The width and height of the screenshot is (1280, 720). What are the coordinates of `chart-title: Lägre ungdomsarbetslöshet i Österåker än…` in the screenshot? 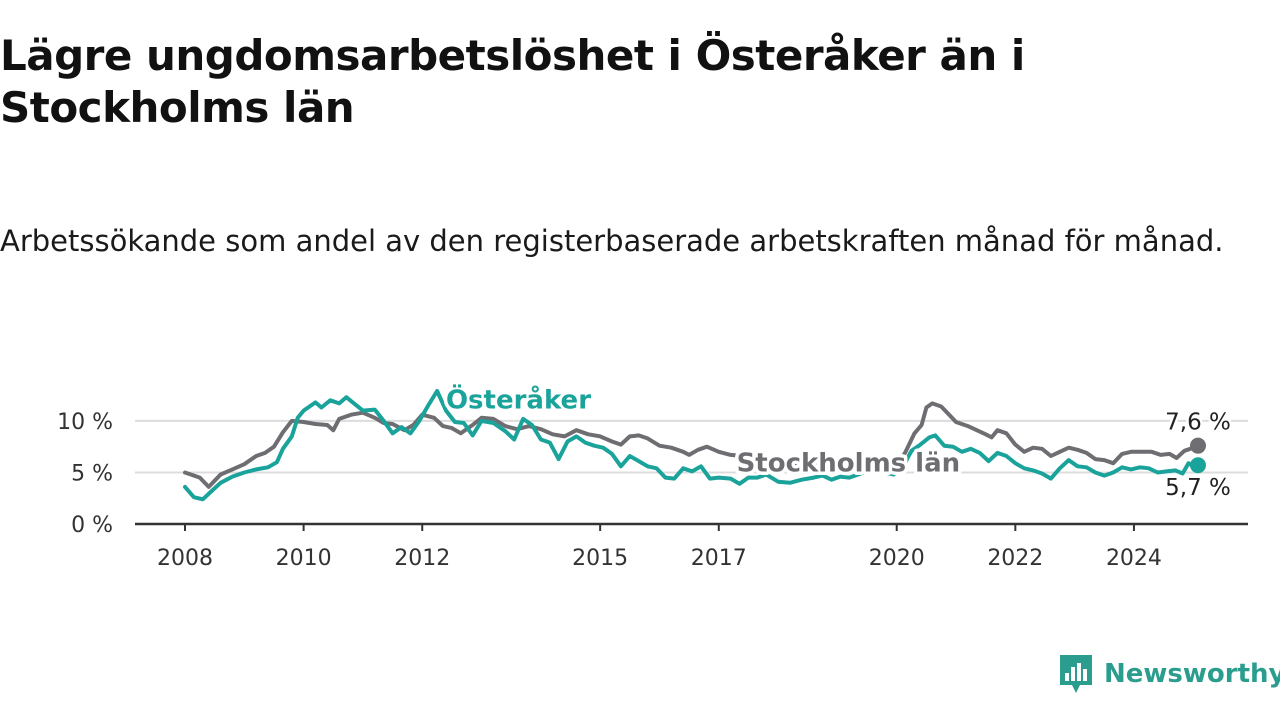 It's located at (512, 81).